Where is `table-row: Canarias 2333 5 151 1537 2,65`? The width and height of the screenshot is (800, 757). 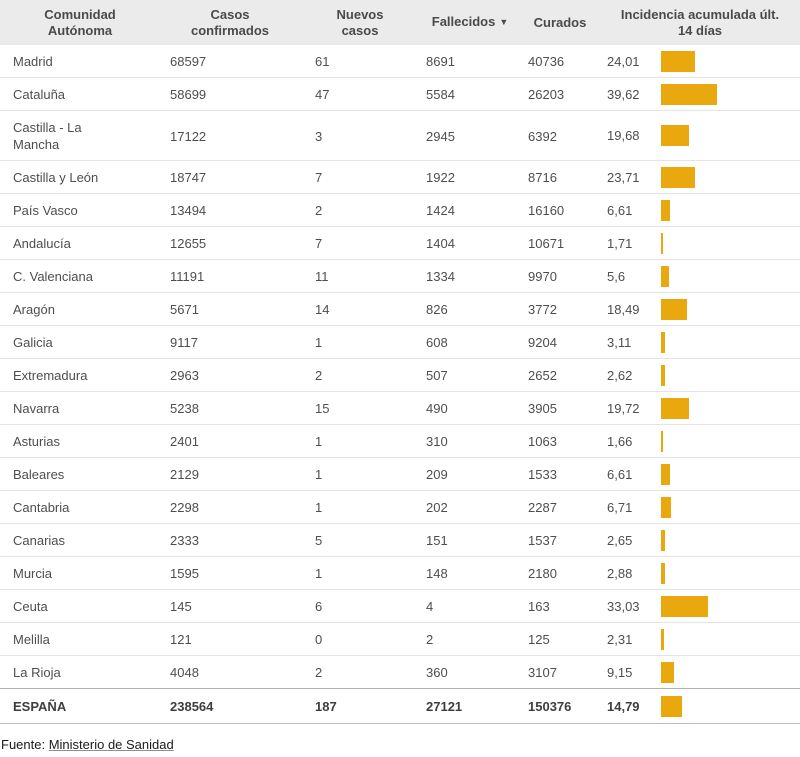 table-row: Canarias 2333 5 151 1537 2,65 is located at coordinates (400, 540).